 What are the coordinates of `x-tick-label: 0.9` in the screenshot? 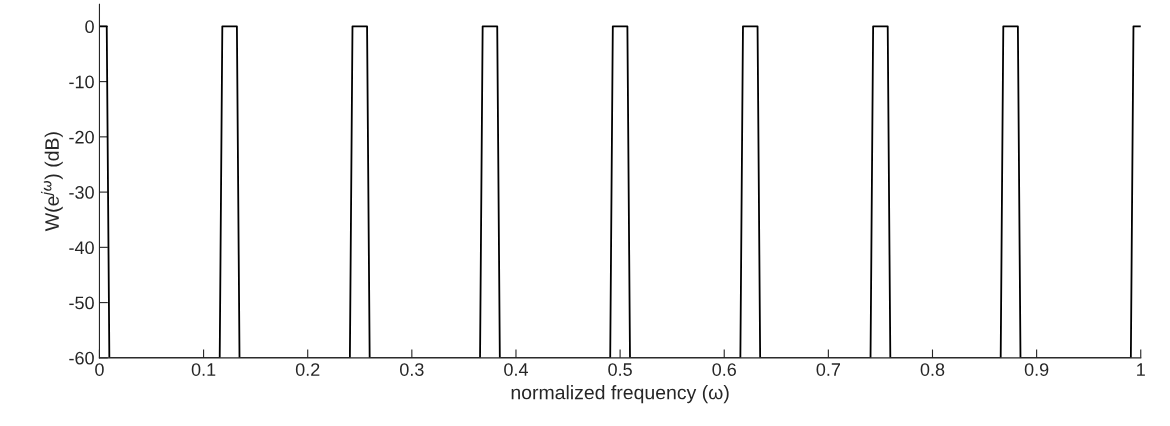 It's located at (1036, 369).